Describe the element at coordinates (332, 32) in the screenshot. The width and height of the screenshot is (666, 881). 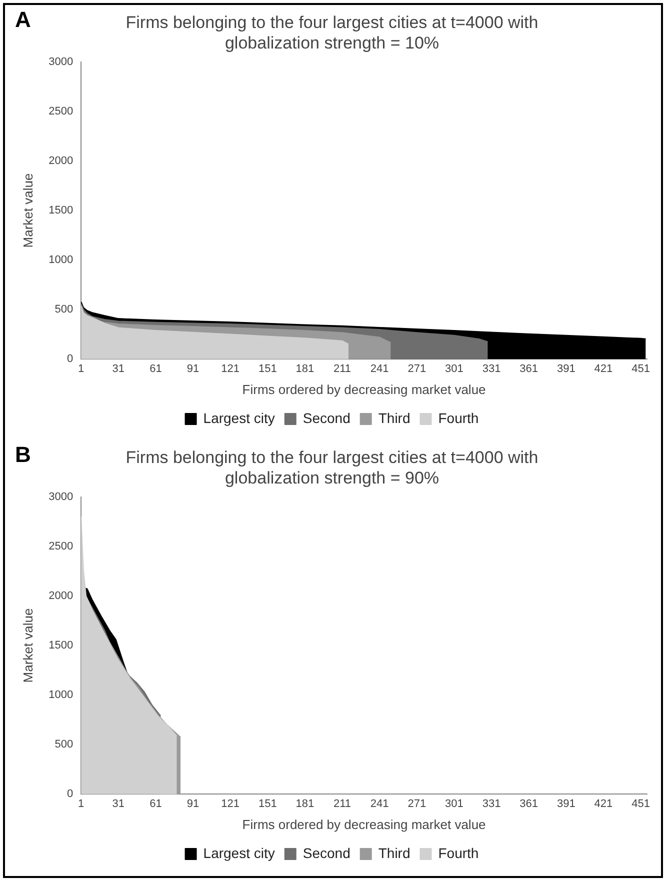
I see `chart-title: Firms belonging to the four largest cities at t=4000 with globalization strength = 10%` at that location.